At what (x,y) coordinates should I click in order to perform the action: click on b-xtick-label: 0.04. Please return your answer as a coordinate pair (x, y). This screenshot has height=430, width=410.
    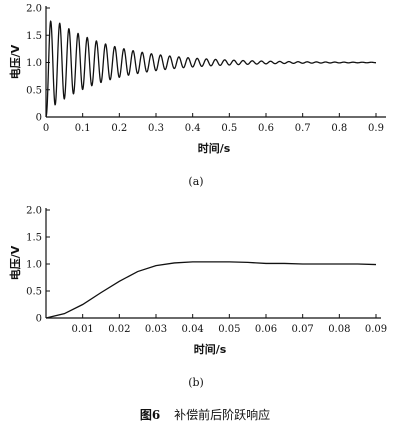
    Looking at the image, I should click on (193, 329).